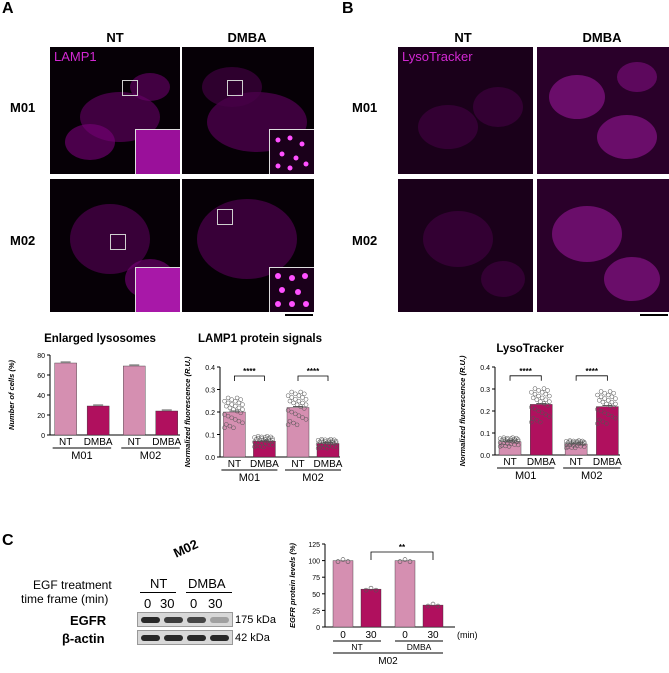  What do you see at coordinates (437, 56) in the screenshot?
I see `stain-label-lysotracker: LysoTracker` at bounding box center [437, 56].